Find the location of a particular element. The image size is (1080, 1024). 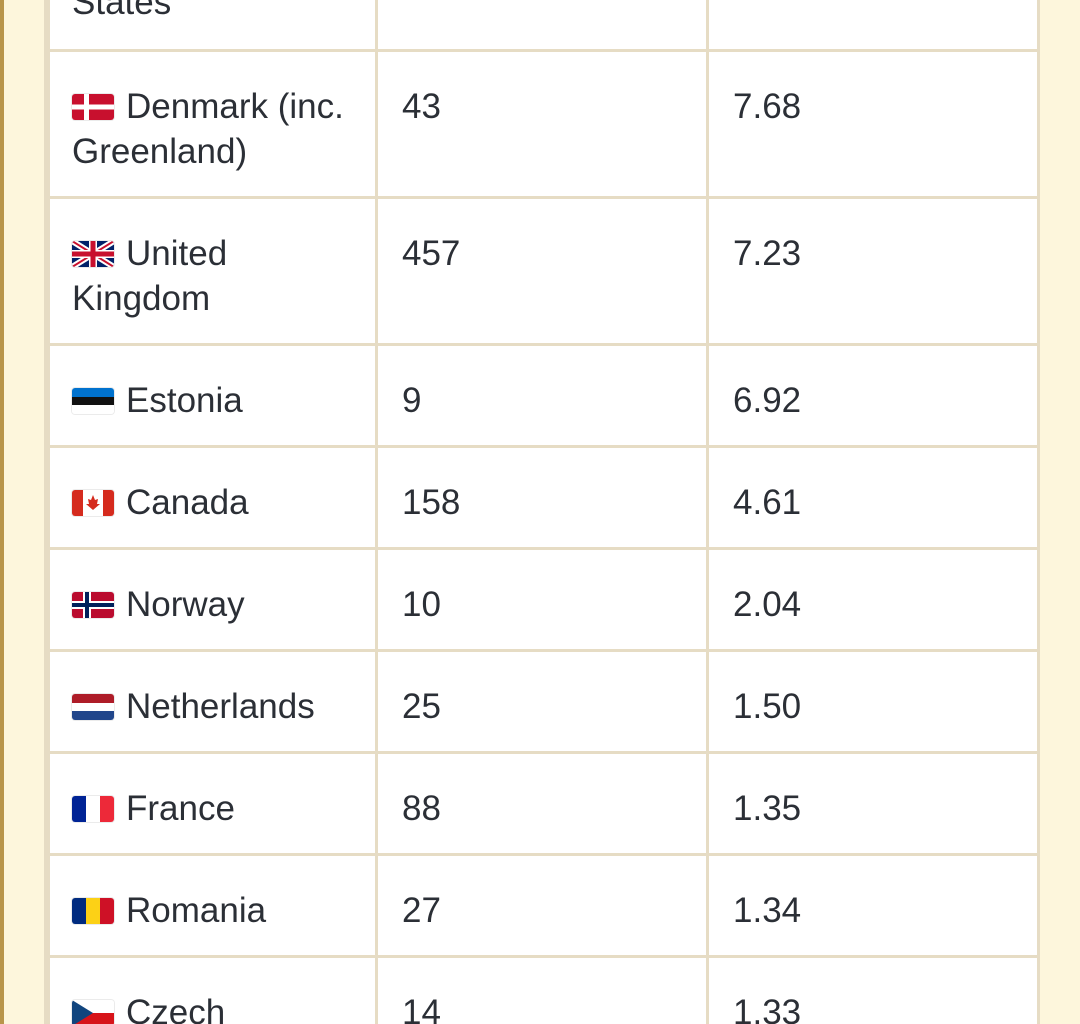

value-1-cell: 10 is located at coordinates (542, 599).